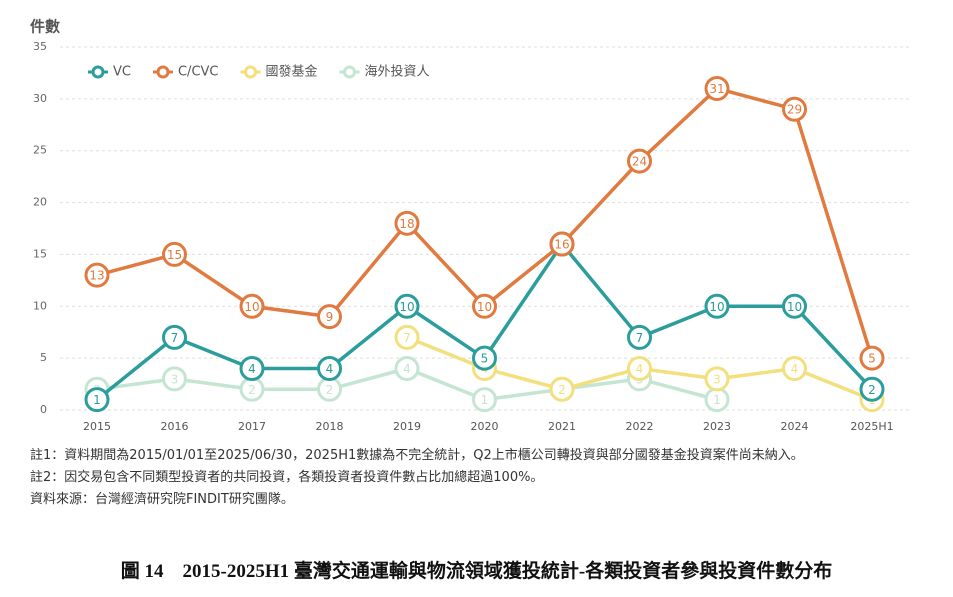 The image size is (953, 597). Describe the element at coordinates (252, 426) in the screenshot. I see `x-tick-label: 2017` at that location.